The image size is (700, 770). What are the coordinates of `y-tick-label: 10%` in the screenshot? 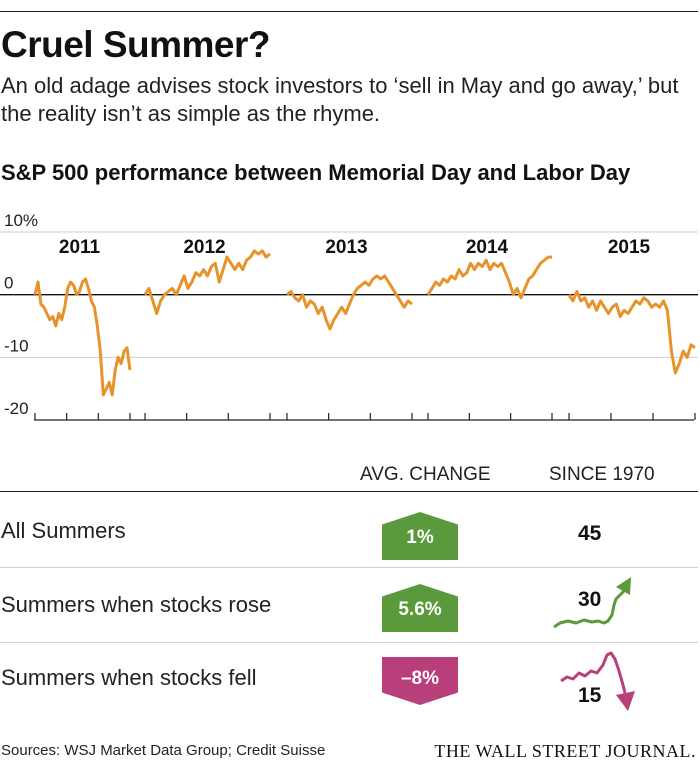 It's located at (21, 220).